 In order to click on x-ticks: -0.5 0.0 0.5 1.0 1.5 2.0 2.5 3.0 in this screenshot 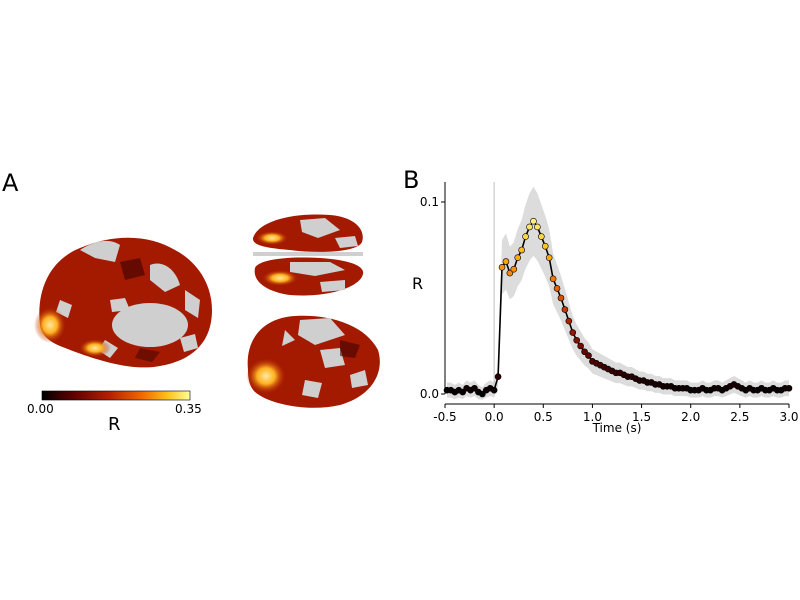, I will do `click(616, 414)`.